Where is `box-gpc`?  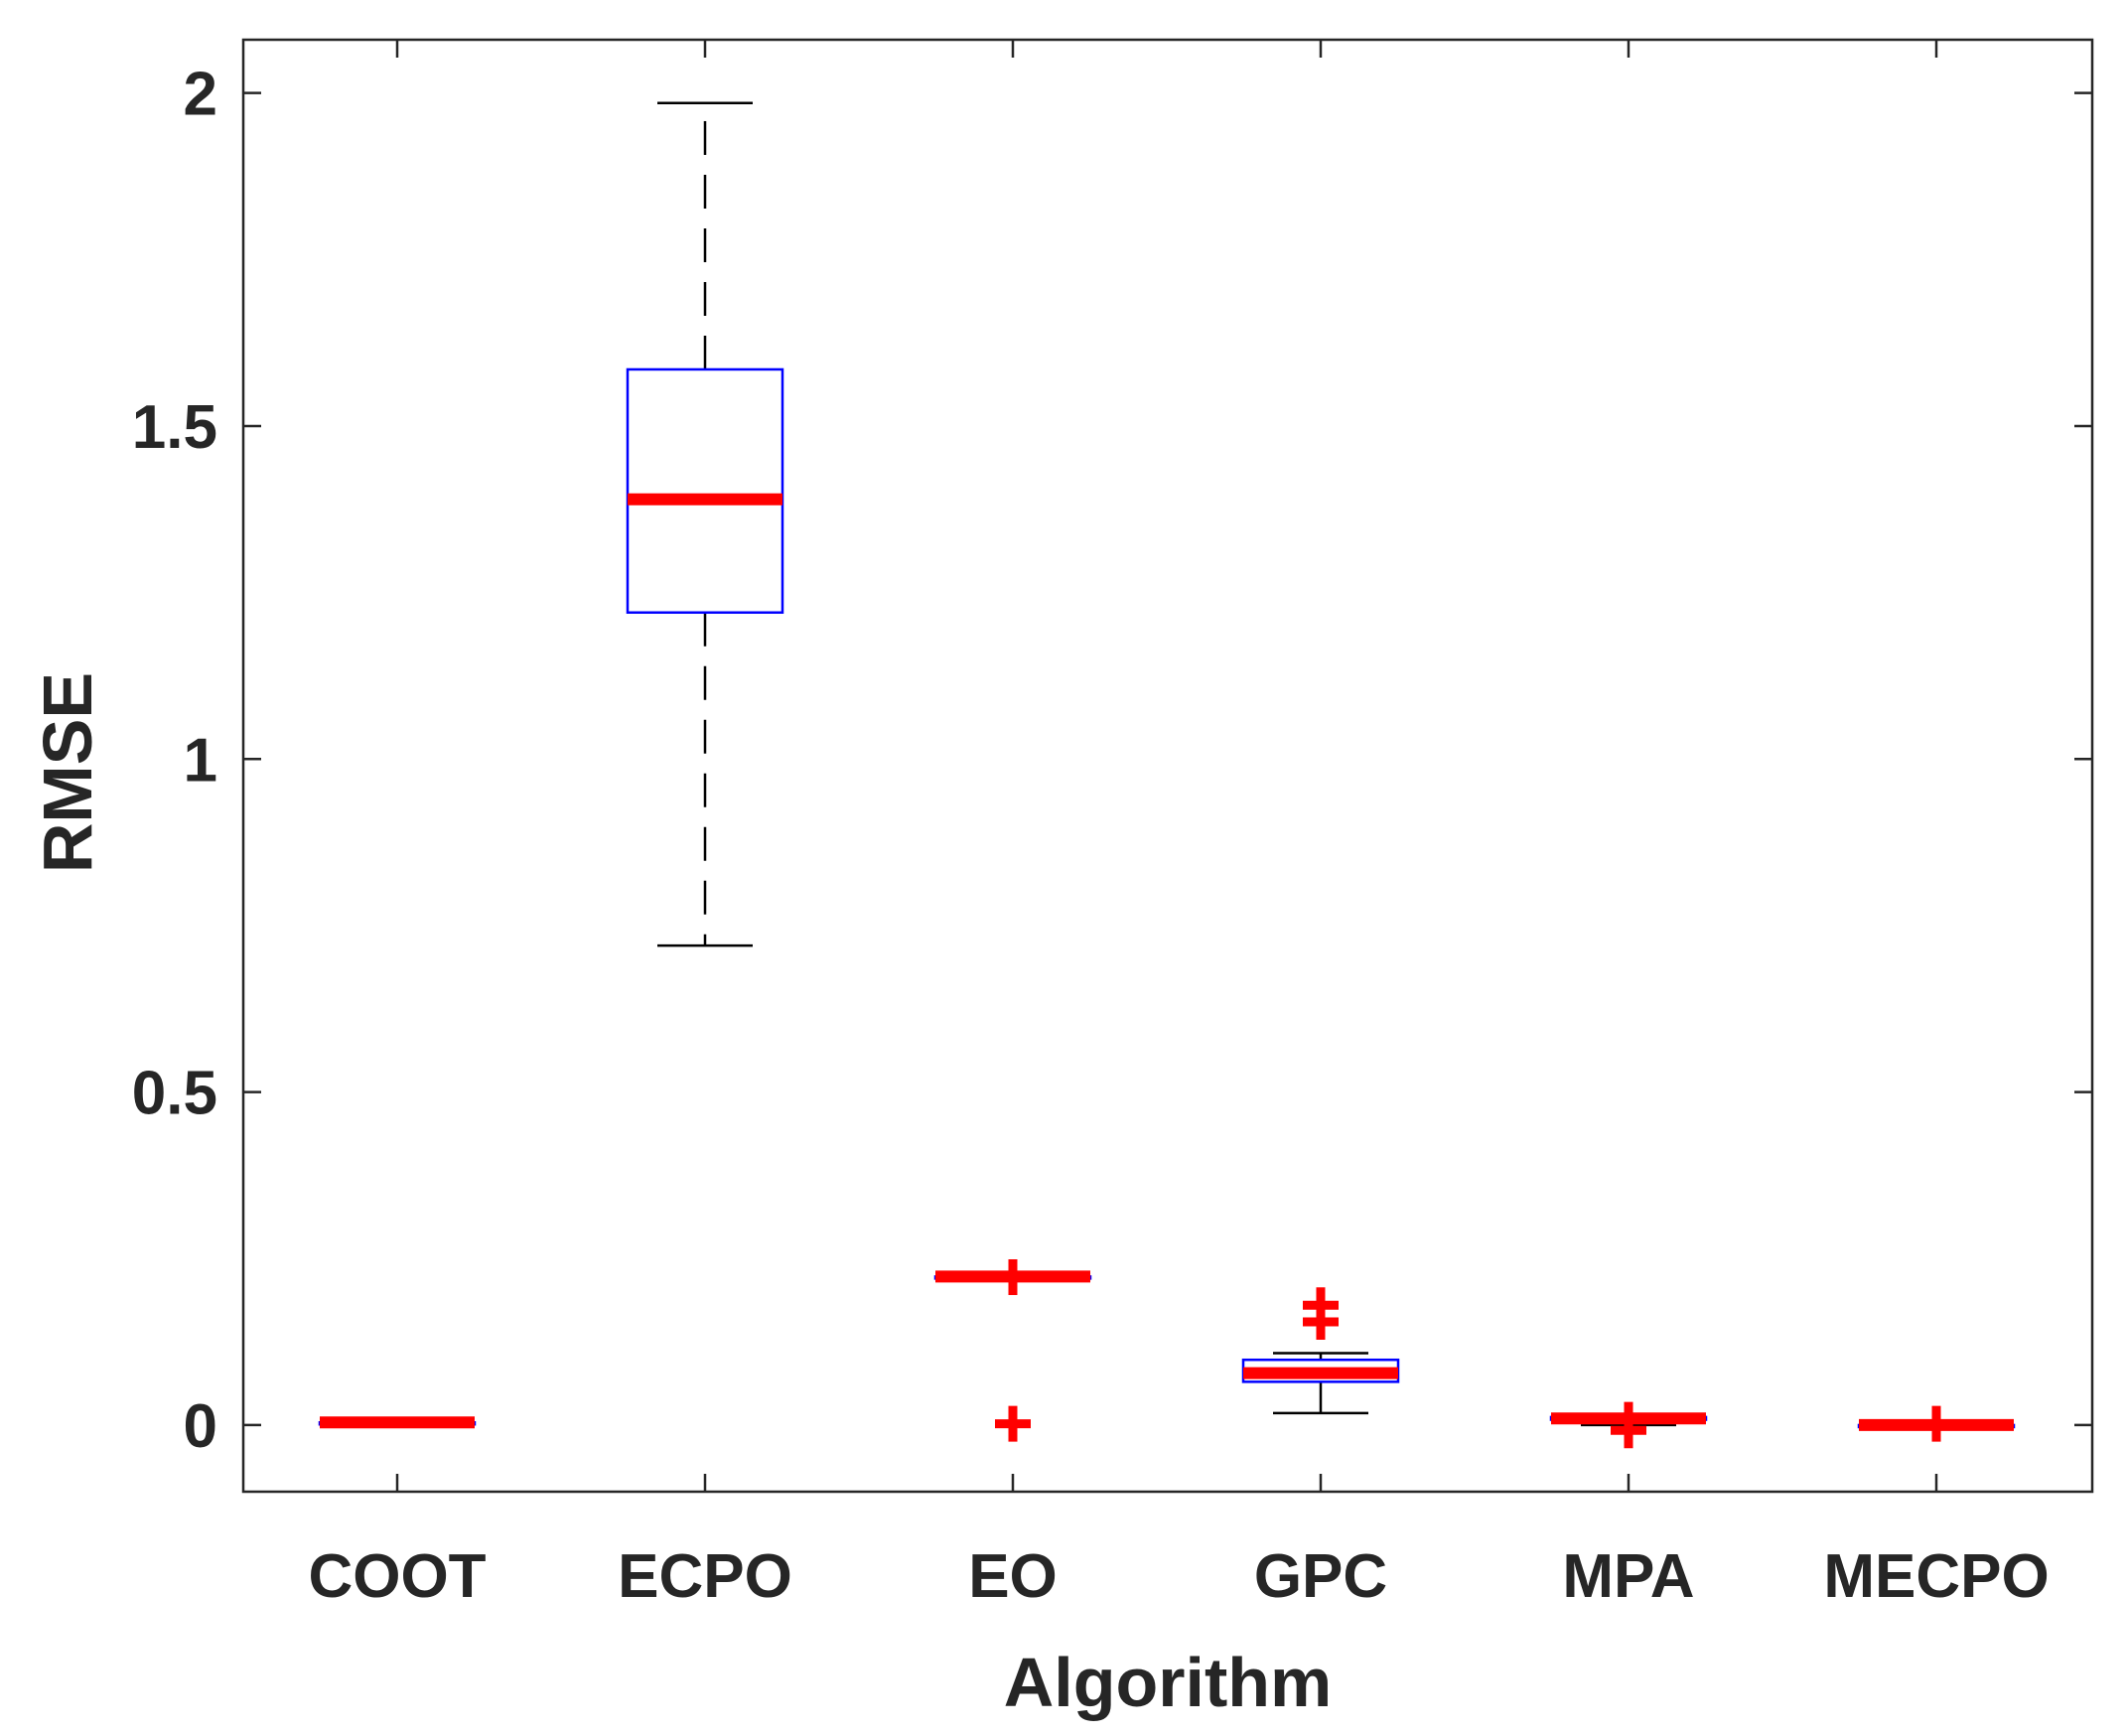
box-gpc is located at coordinates (1320, 1351).